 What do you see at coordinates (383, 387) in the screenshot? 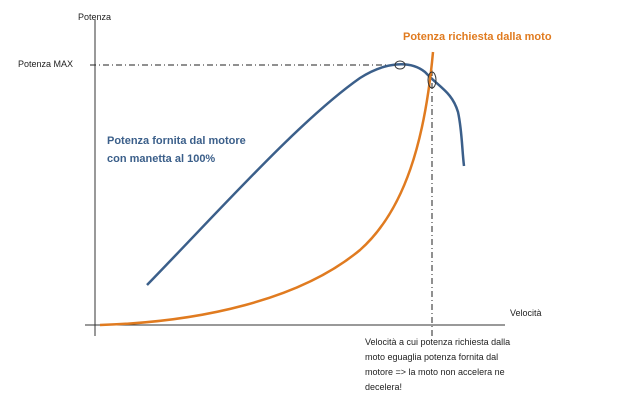
I see `note-line: decelera!` at bounding box center [383, 387].